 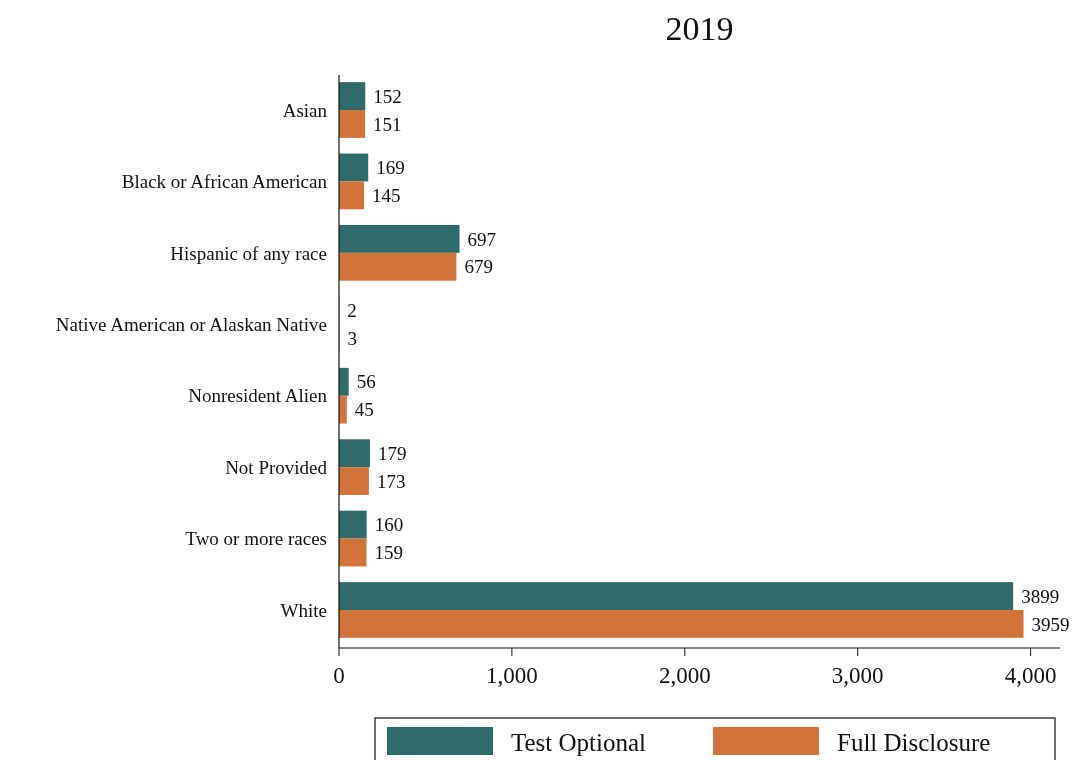 What do you see at coordinates (512, 675) in the screenshot?
I see `x-tick-label: 1,000` at bounding box center [512, 675].